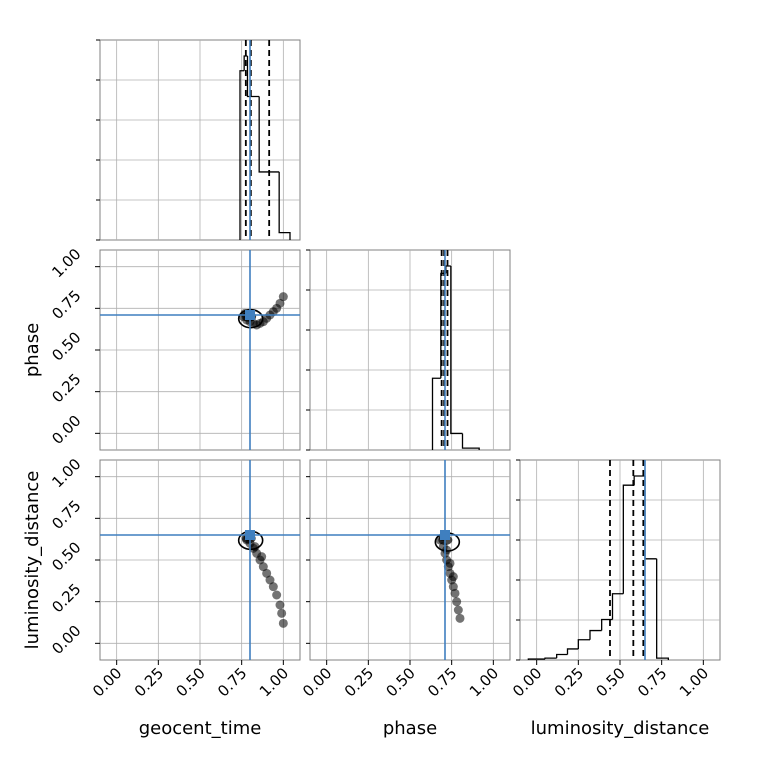 The image size is (760, 760). Describe the element at coordinates (484, 682) in the screenshot. I see `x-tick-label-1-4: 1.00` at that location.